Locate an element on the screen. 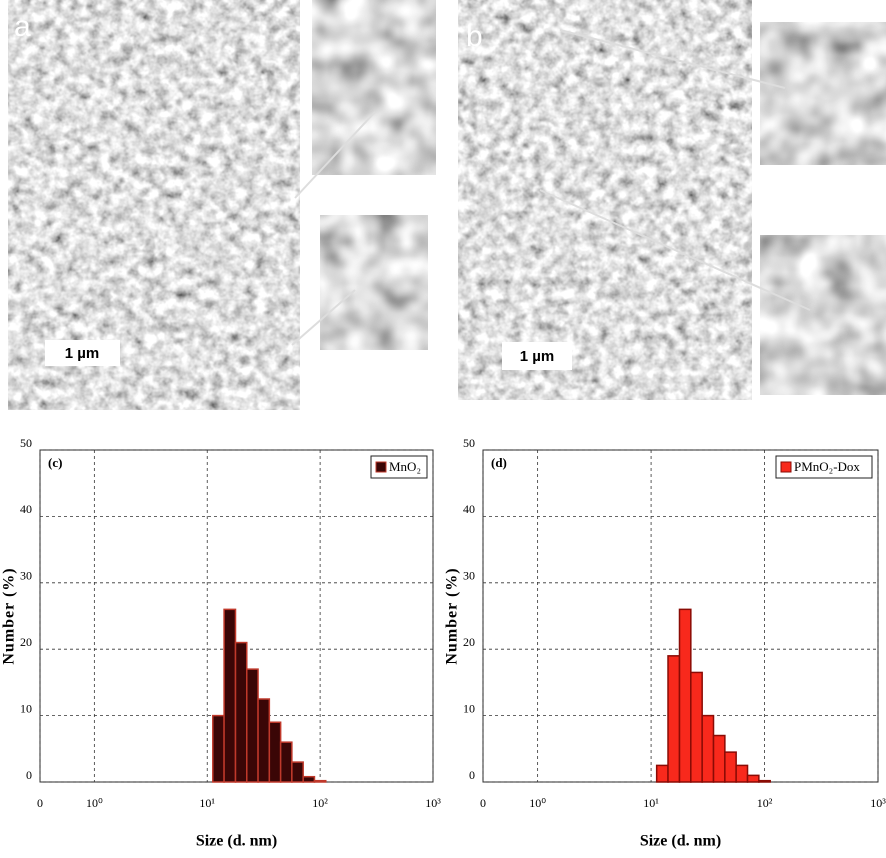 This screenshot has width=886, height=858. legend-label: MnO₂ is located at coordinates (405, 466).